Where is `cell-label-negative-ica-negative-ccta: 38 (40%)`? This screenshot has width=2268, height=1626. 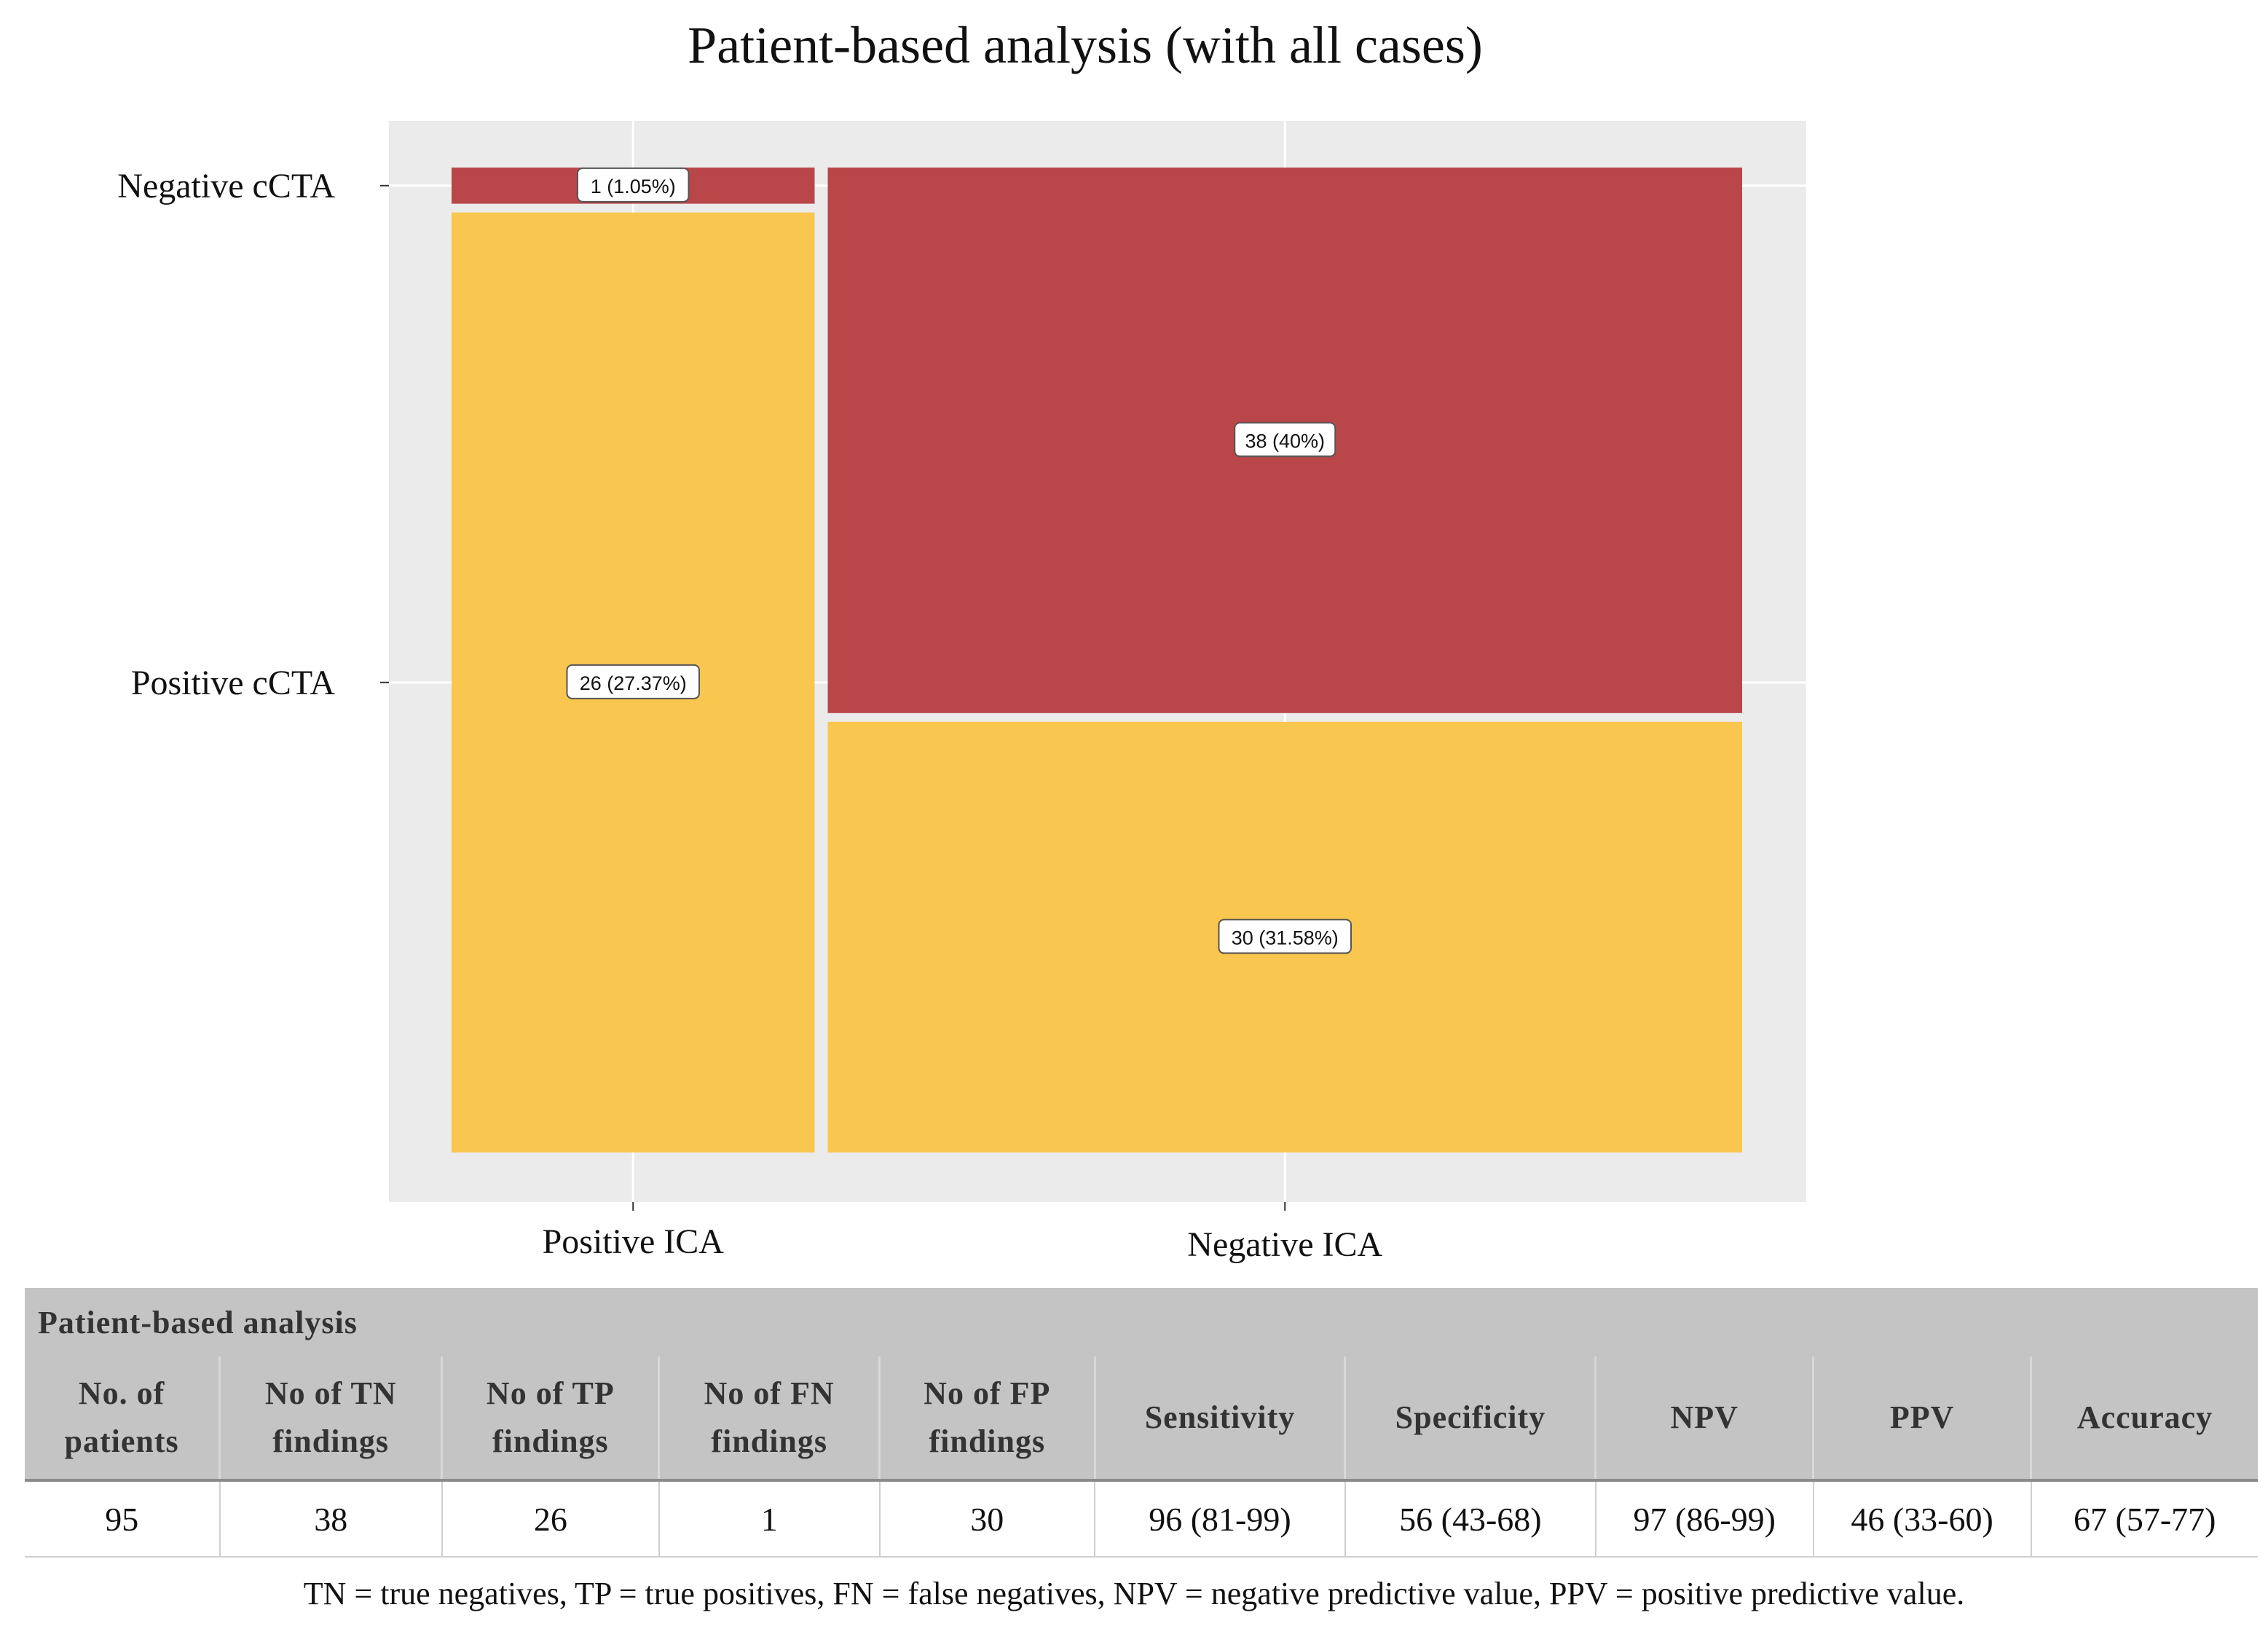 cell-label-negative-ica-negative-ccta: 38 (40%) is located at coordinates (1285, 439).